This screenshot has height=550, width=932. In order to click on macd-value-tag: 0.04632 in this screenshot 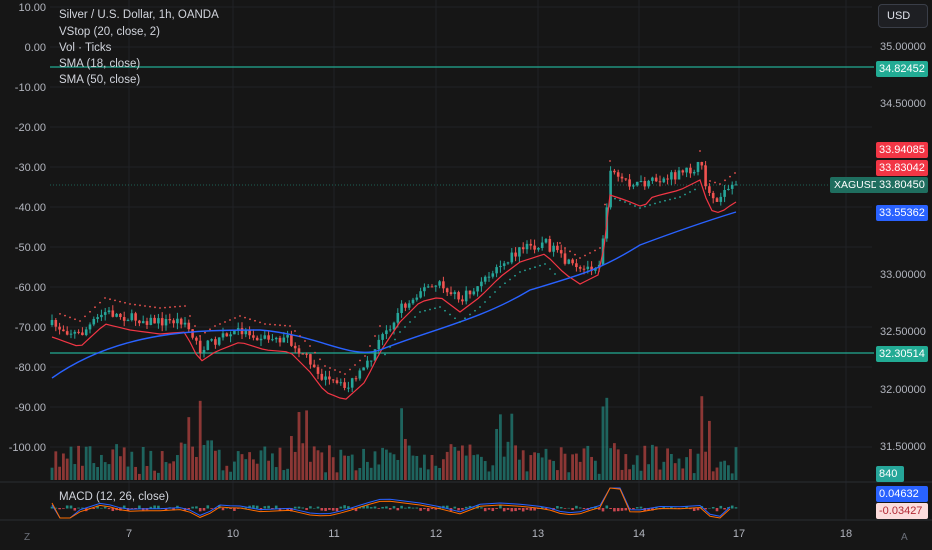, I will do `click(902, 494)`.